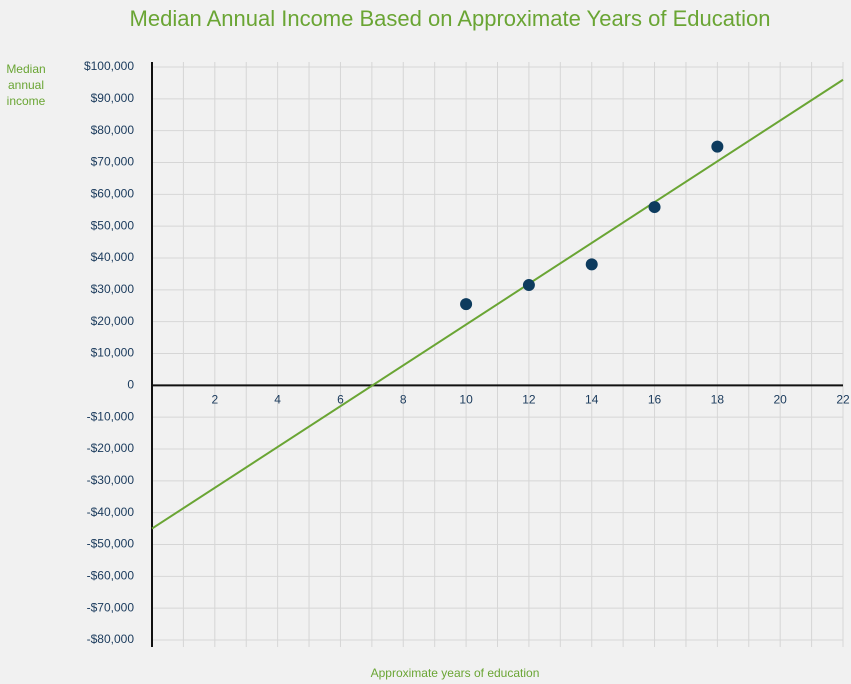 The width and height of the screenshot is (851, 684). What do you see at coordinates (113, 289) in the screenshot?
I see `y-tick-label: $30,000` at bounding box center [113, 289].